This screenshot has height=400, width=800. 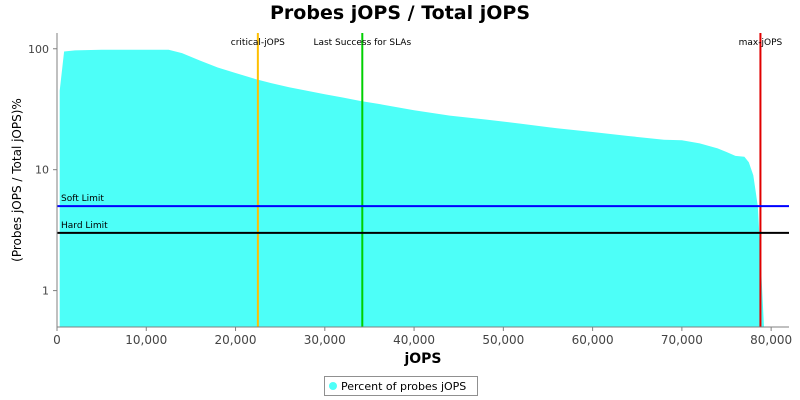 What do you see at coordinates (771, 340) in the screenshot?
I see `x-tick-label-8: 80,000` at bounding box center [771, 340].